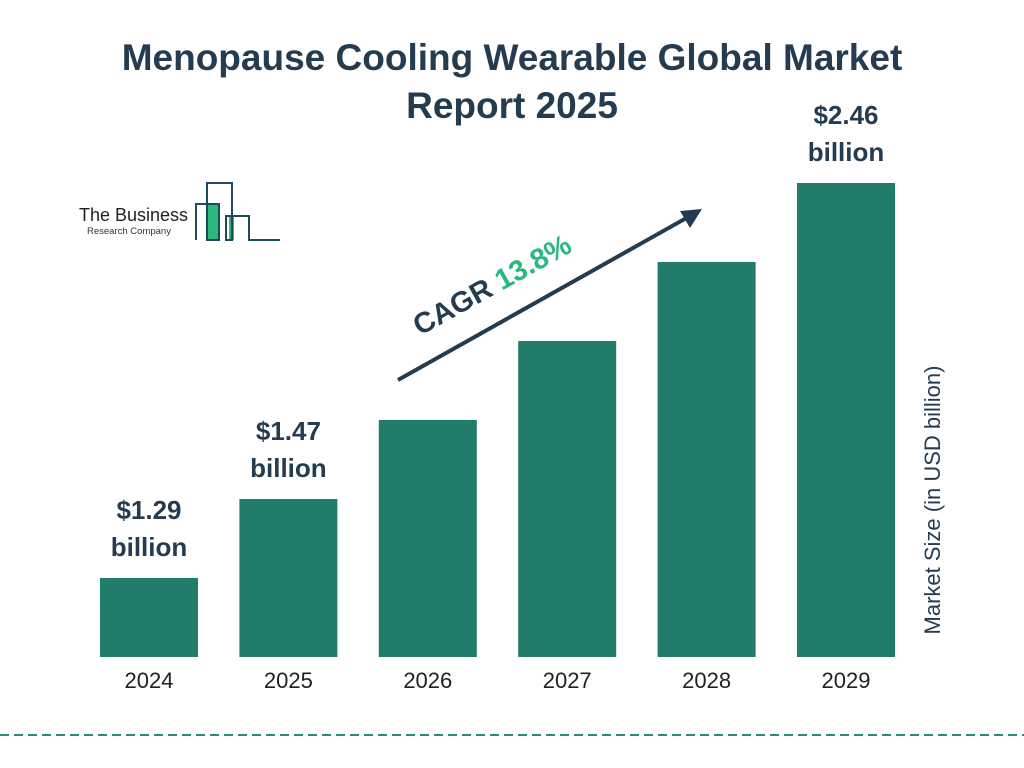 The height and width of the screenshot is (768, 1024). Describe the element at coordinates (567, 680) in the screenshot. I see `x-tick-label-2027: 2027` at that location.